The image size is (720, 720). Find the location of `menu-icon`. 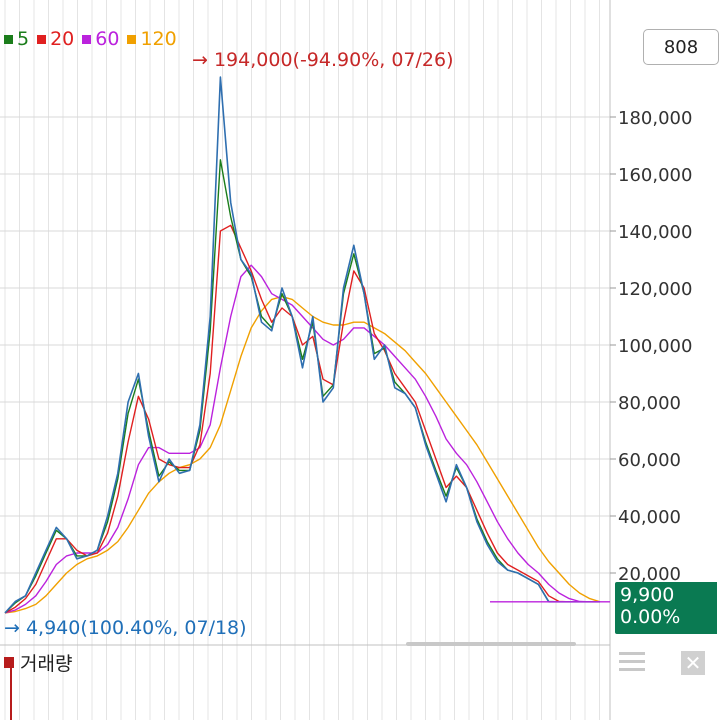

menu-icon is located at coordinates (632, 663).